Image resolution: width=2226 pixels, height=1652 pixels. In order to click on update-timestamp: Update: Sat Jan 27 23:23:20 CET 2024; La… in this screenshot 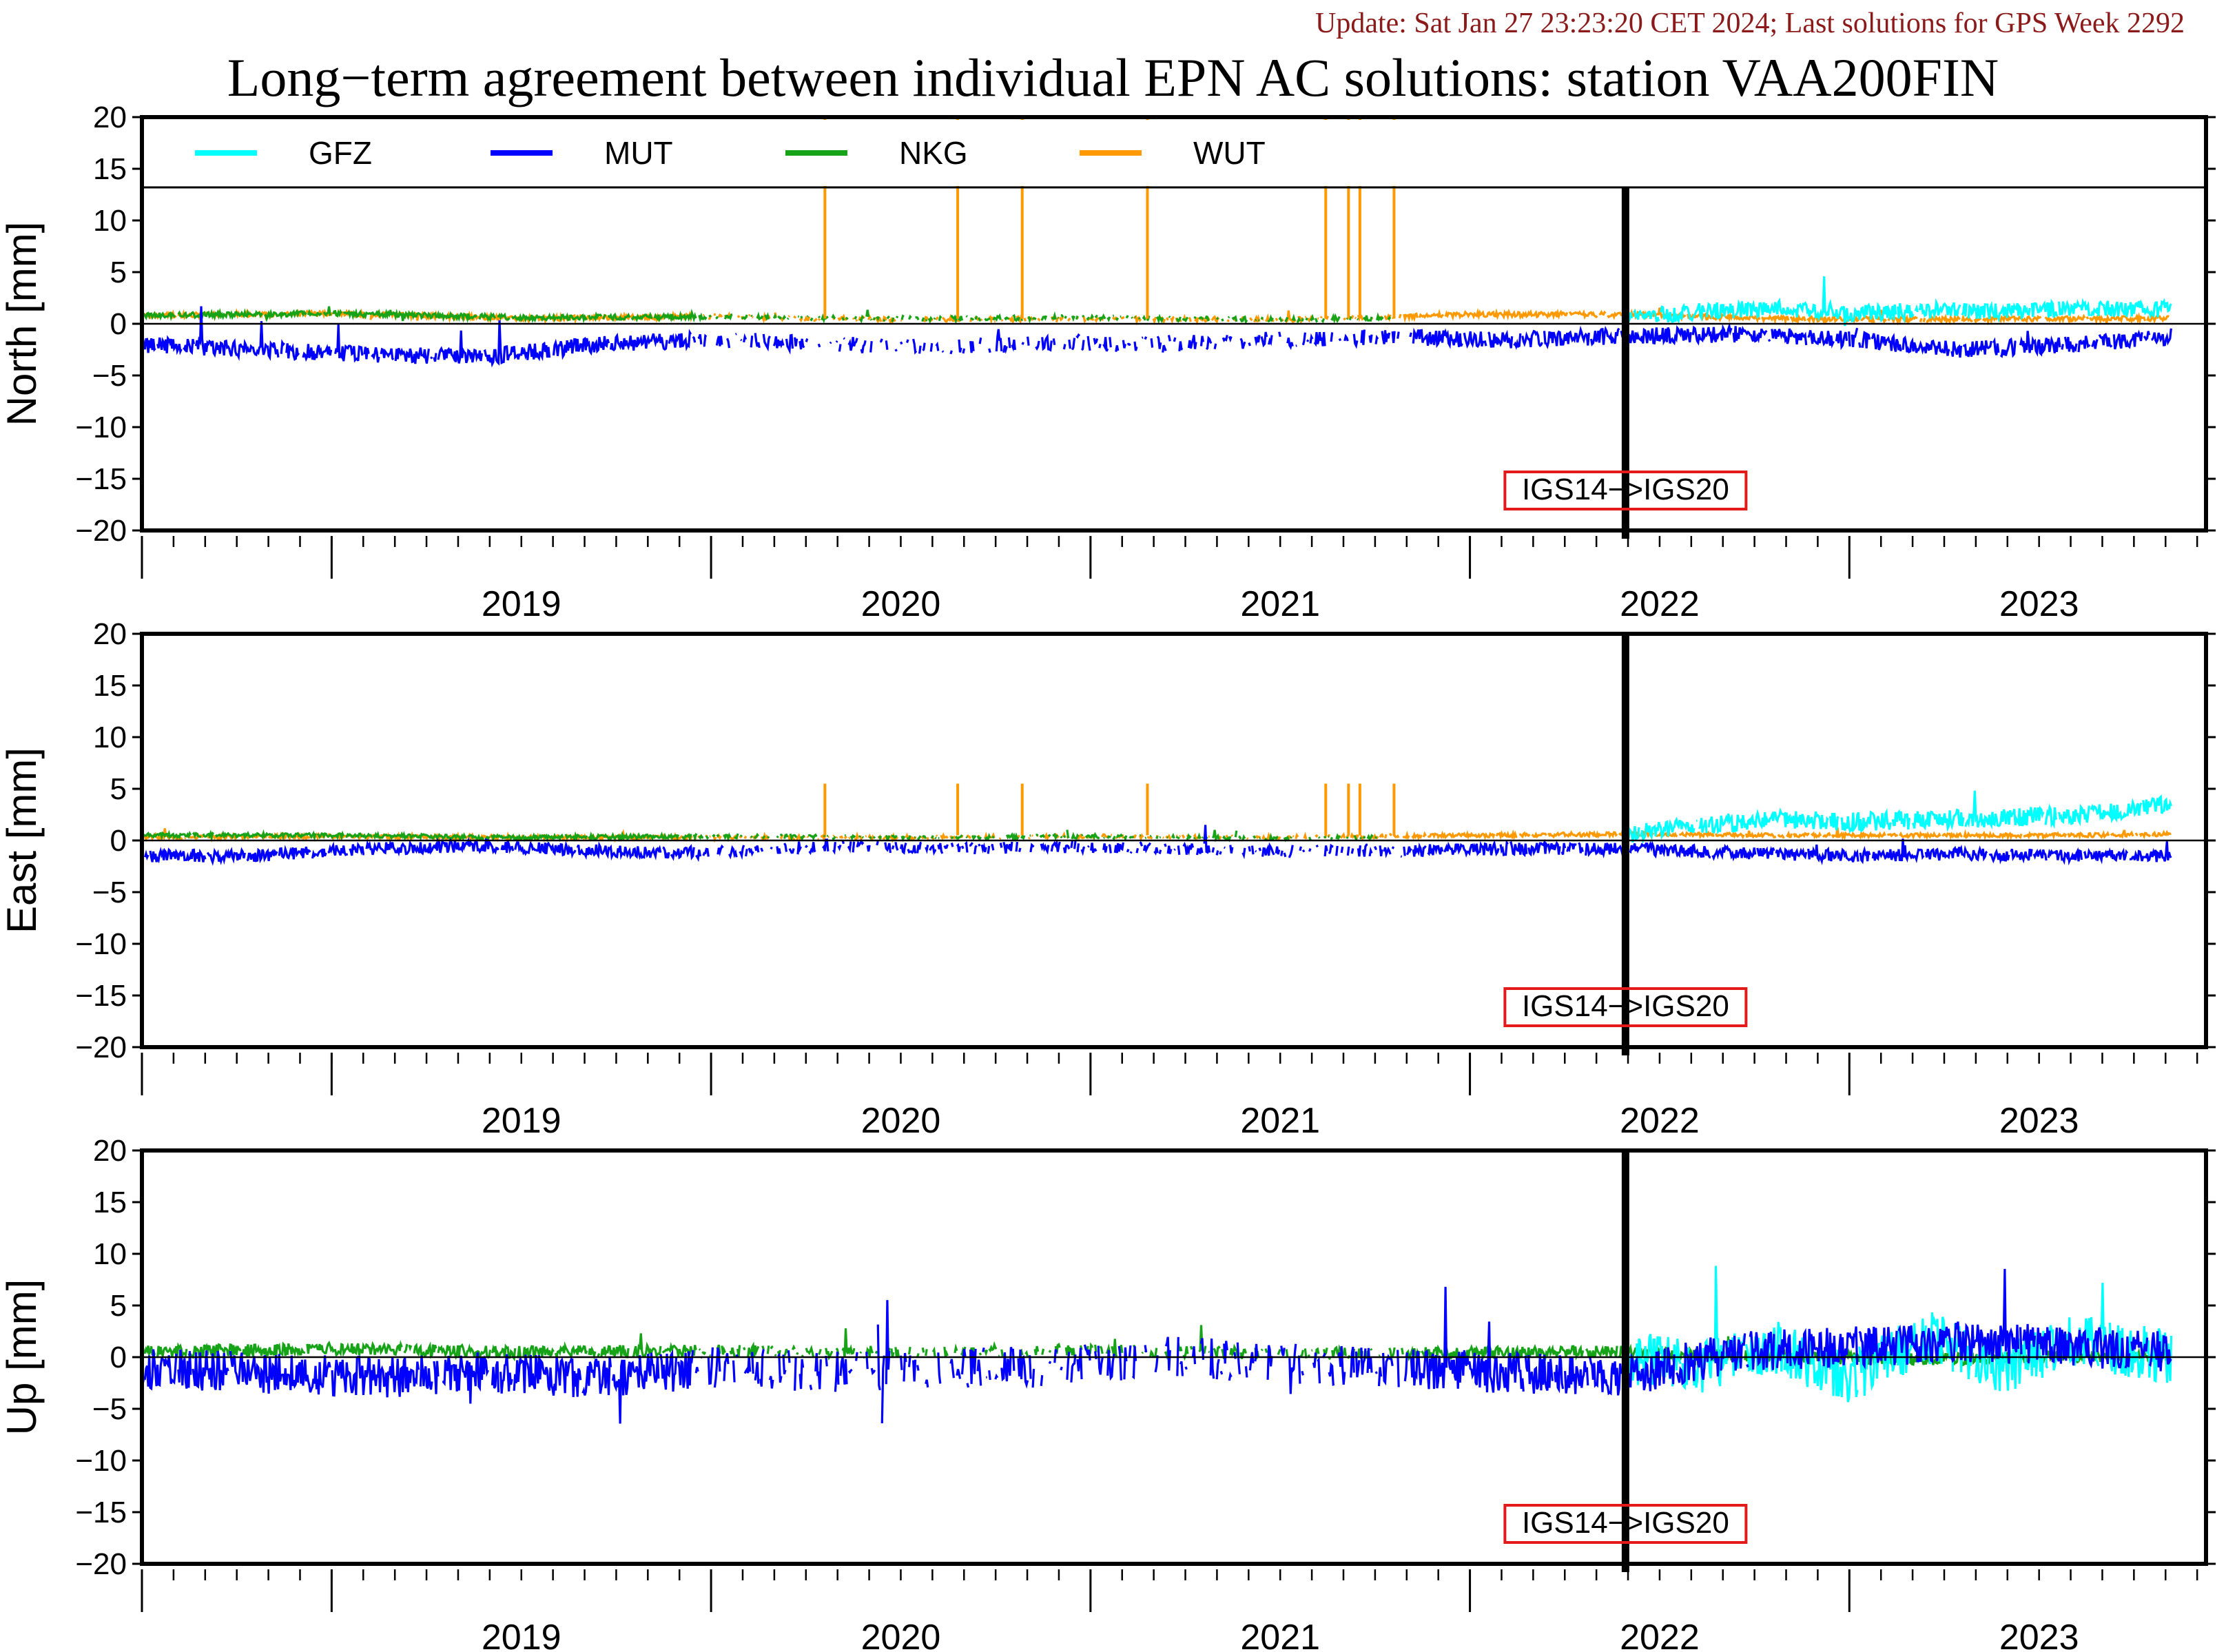, I will do `click(1750, 23)`.